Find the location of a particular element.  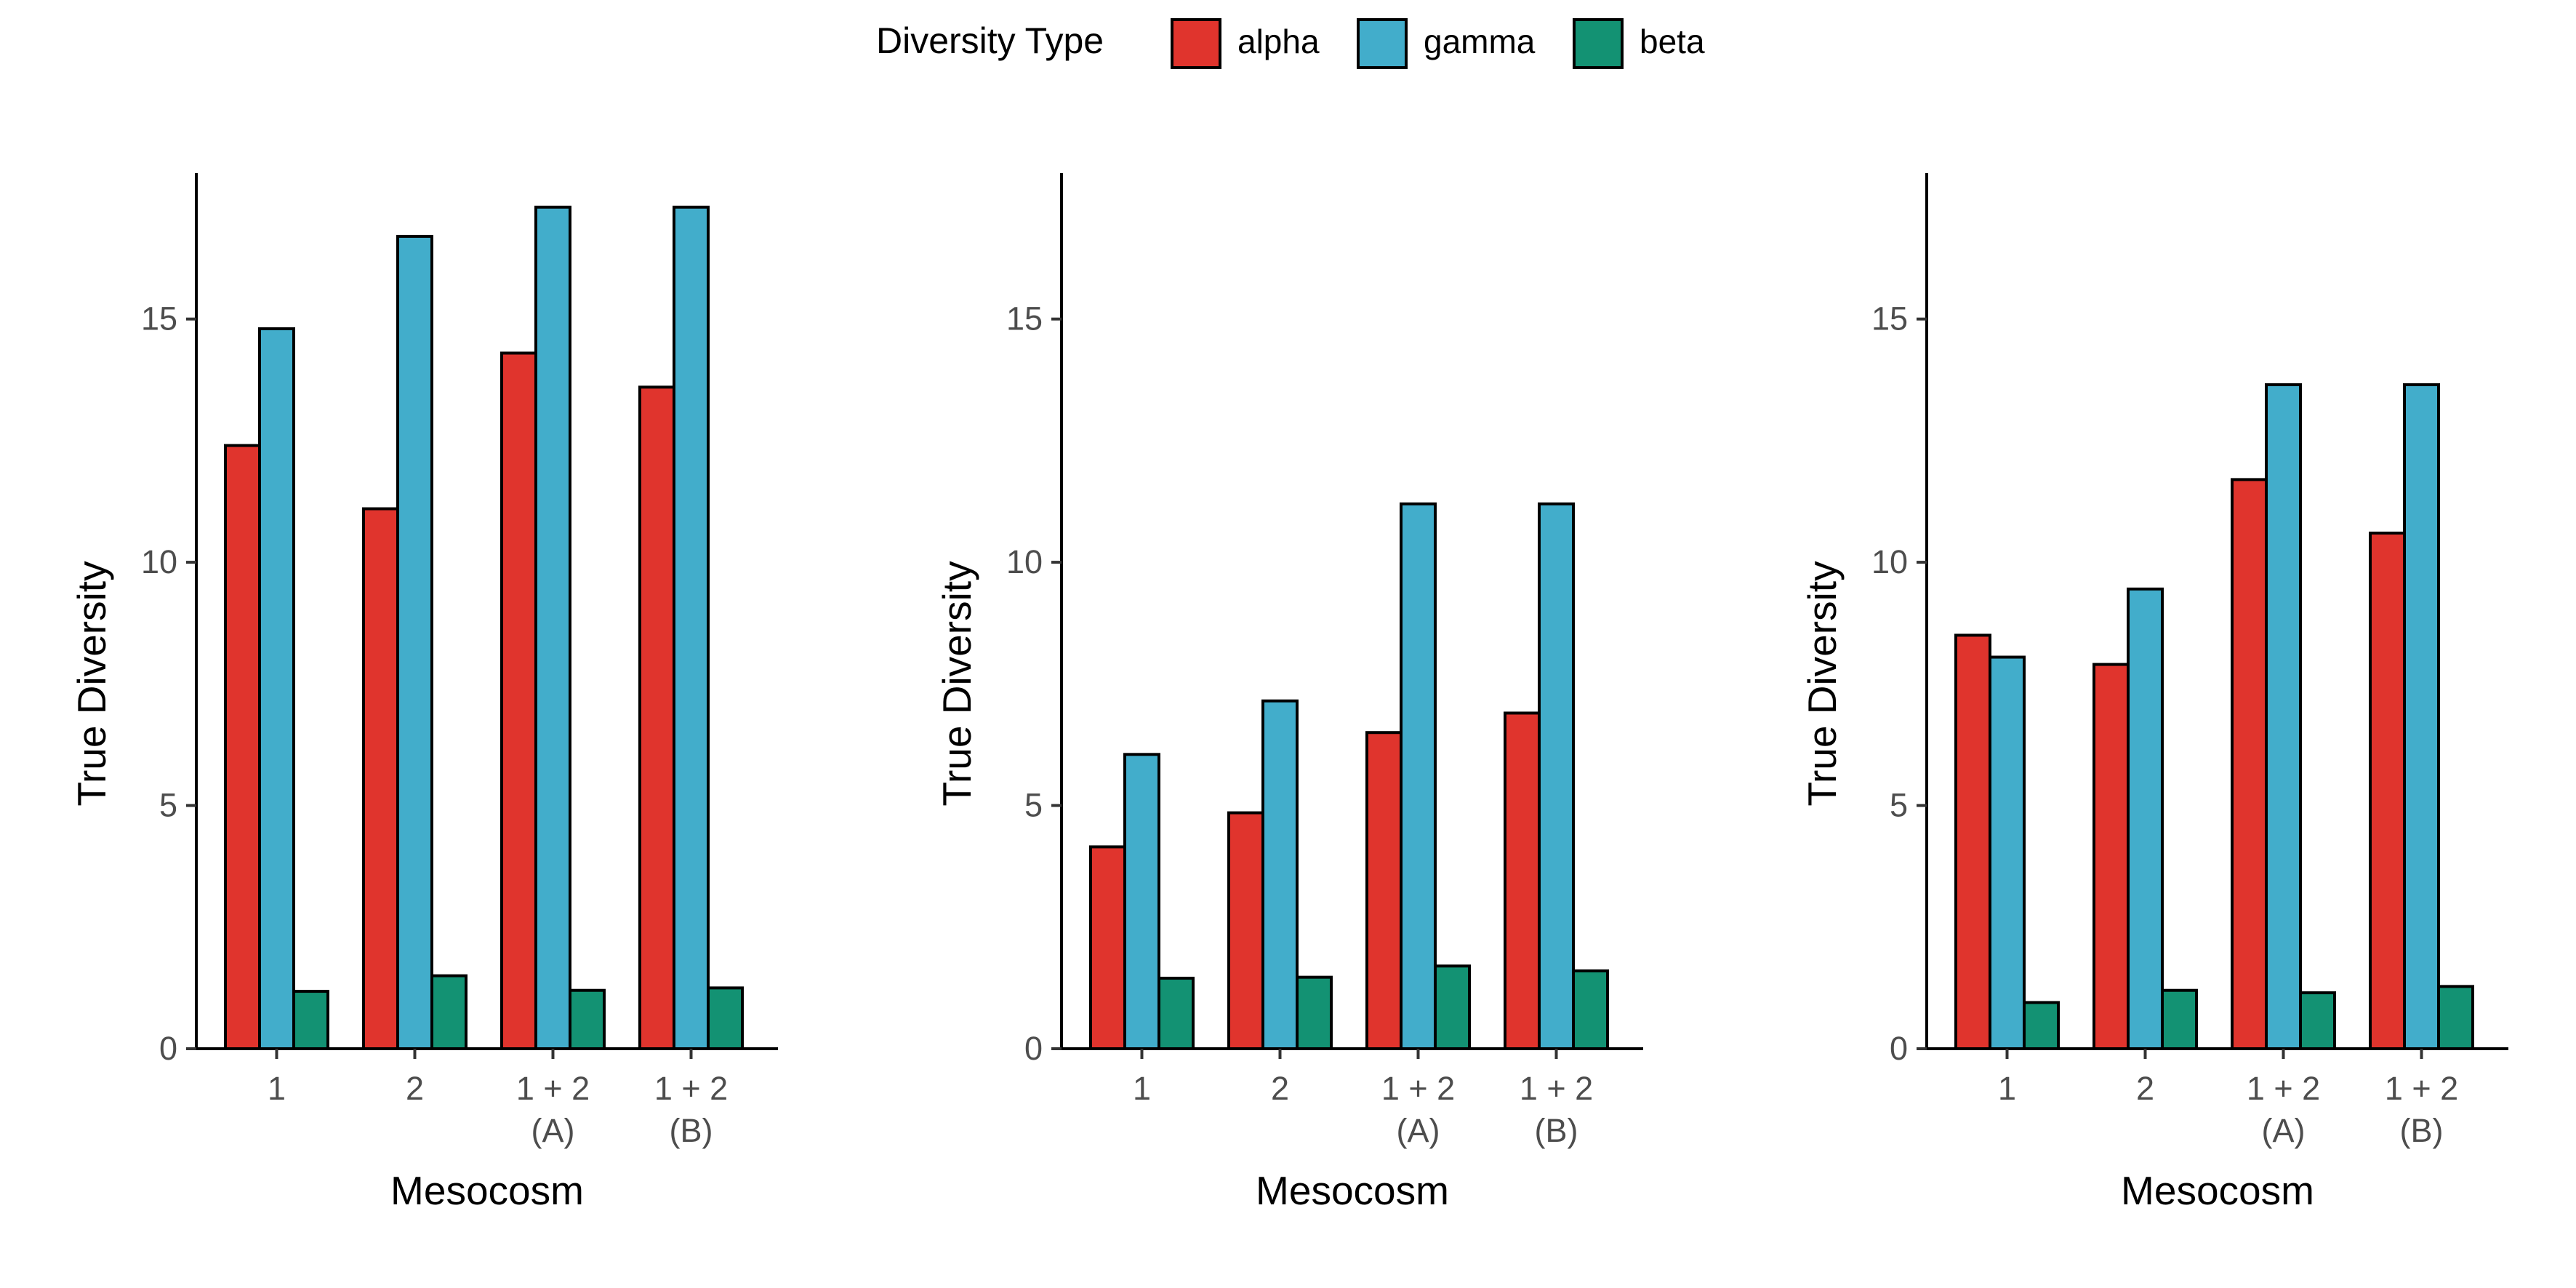

legend-swatch-gamma is located at coordinates (1382, 43).